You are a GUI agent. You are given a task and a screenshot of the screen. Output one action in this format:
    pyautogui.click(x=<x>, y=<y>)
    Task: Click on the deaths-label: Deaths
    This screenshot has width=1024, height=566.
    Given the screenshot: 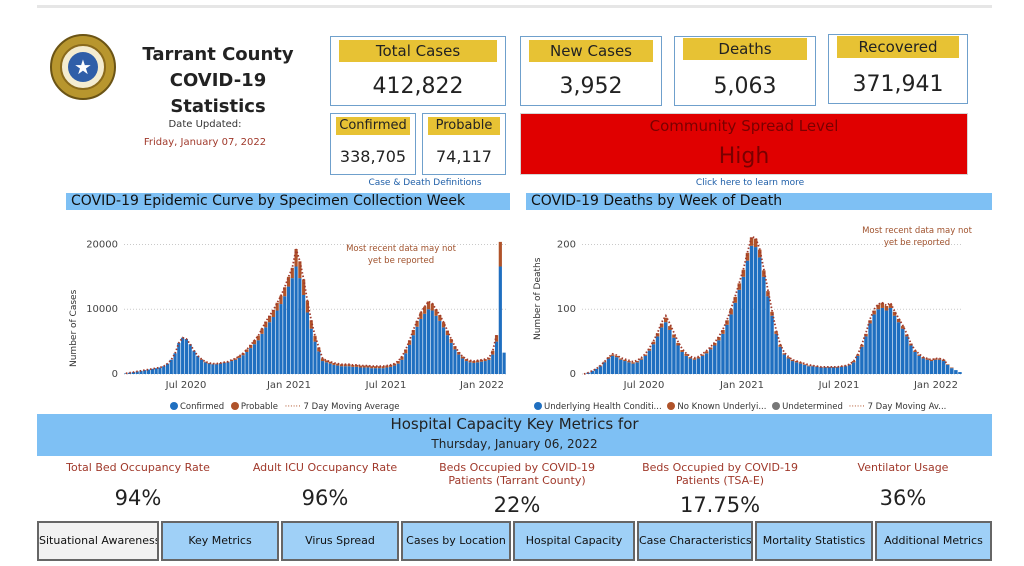 What is the action you would take?
    pyautogui.click(x=745, y=49)
    